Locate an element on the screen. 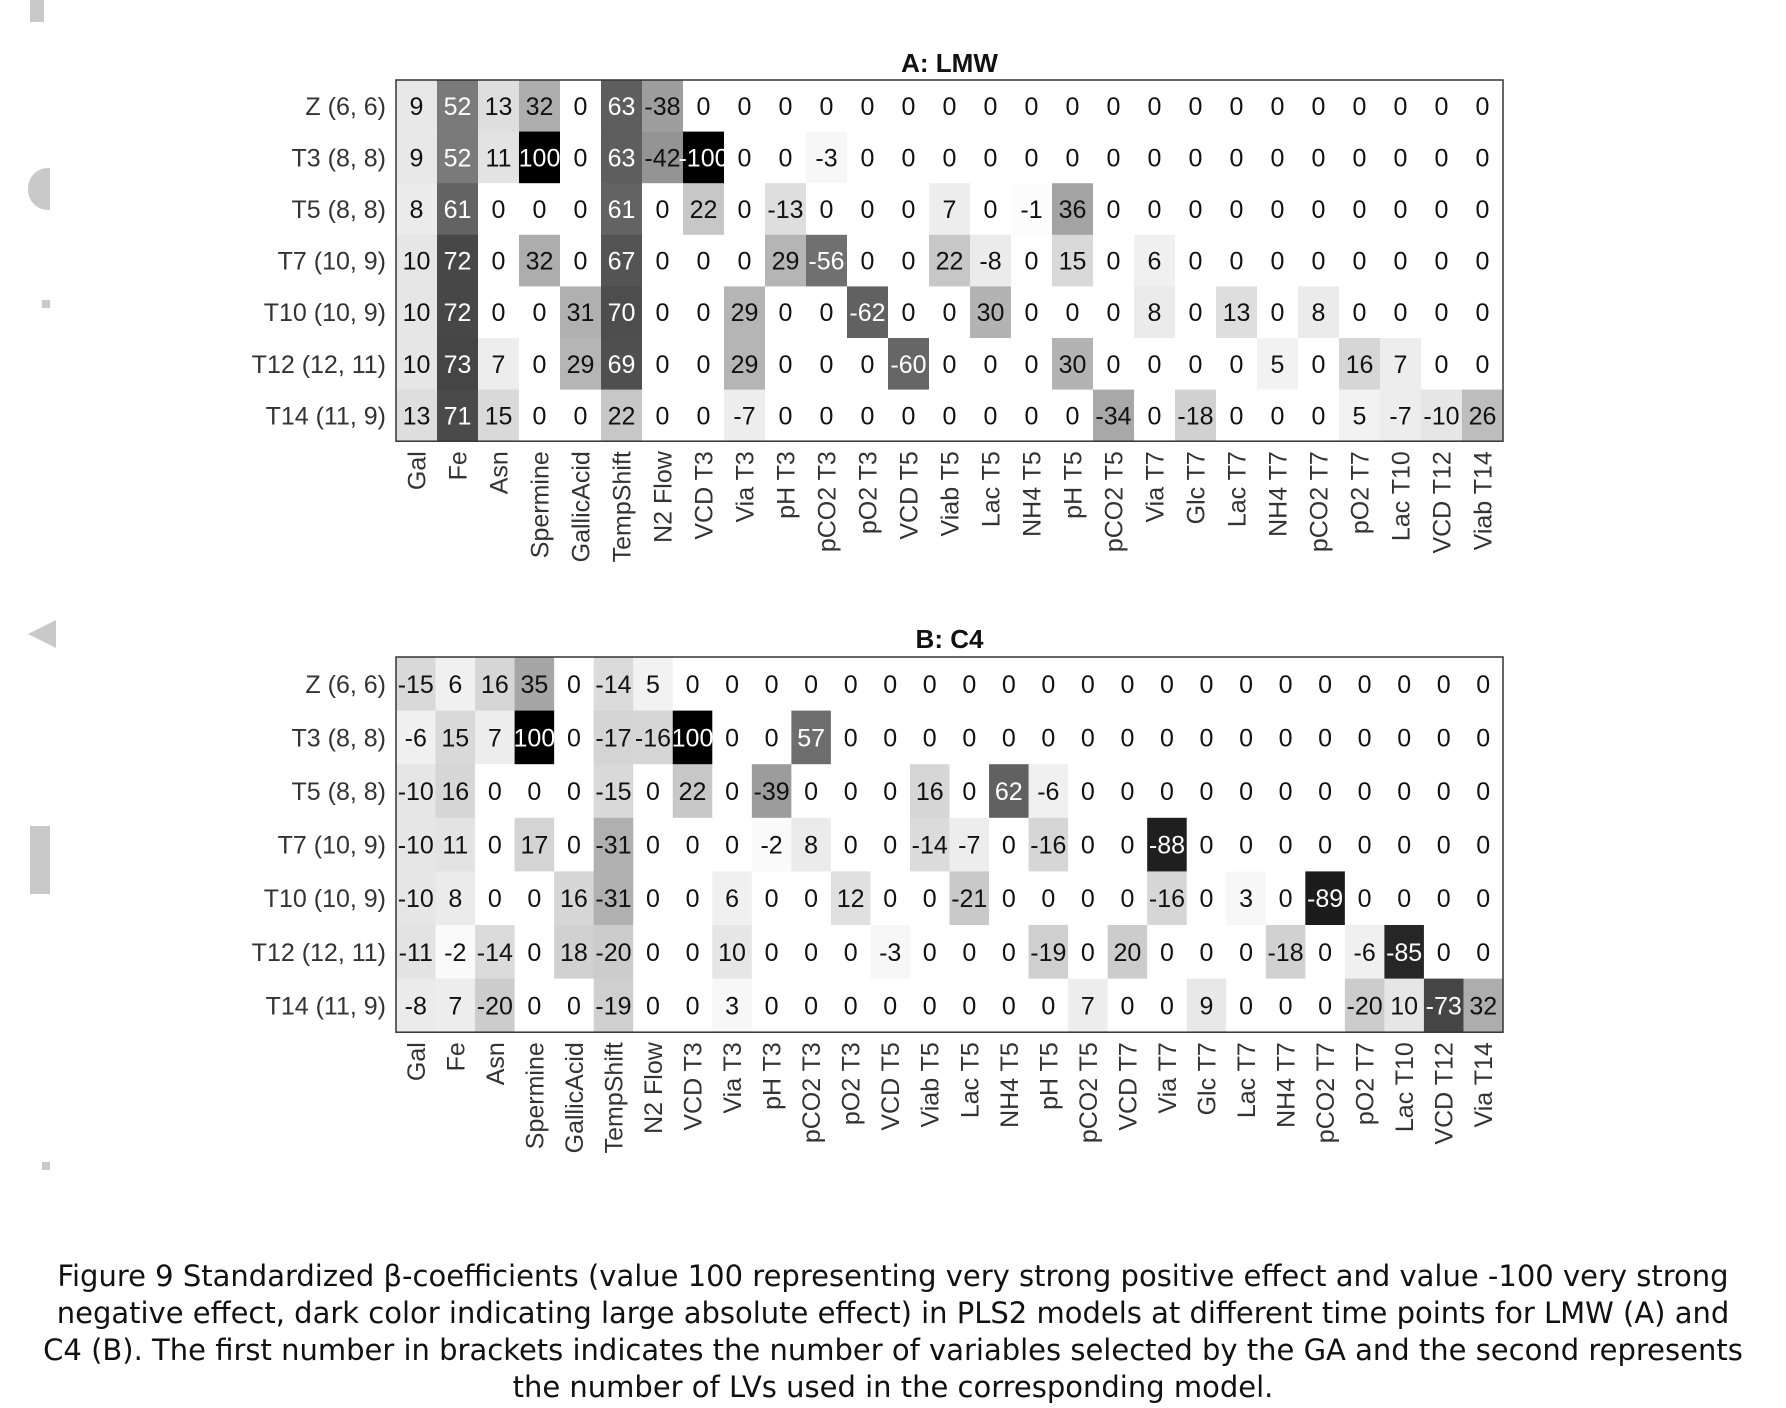 The width and height of the screenshot is (1786, 1408). column-label: Gal is located at coordinates (417, 1061).